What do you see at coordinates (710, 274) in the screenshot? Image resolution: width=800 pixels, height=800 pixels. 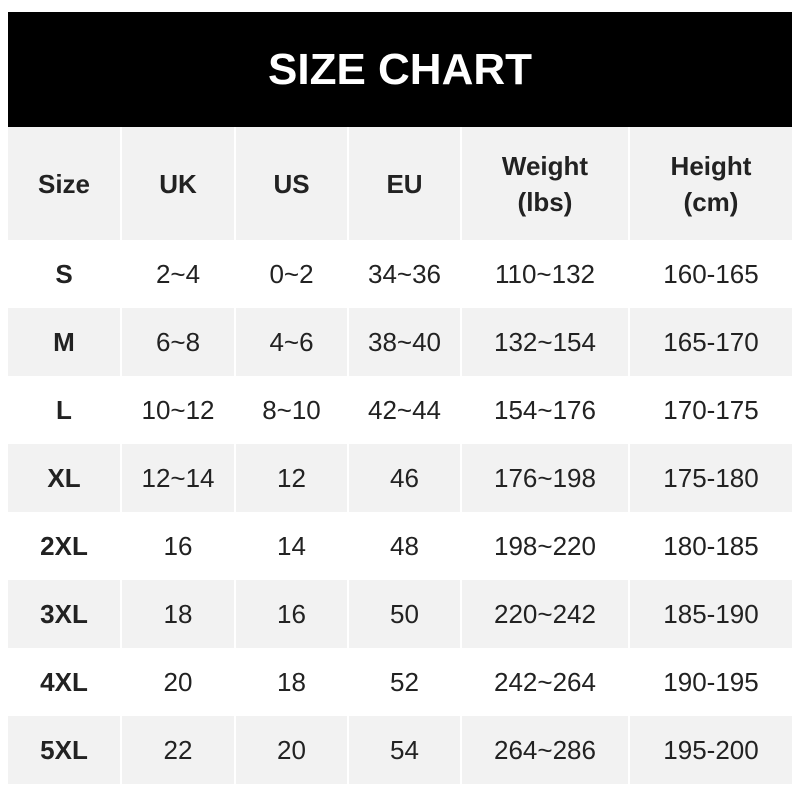 I see `table-cell: 160-165` at bounding box center [710, 274].